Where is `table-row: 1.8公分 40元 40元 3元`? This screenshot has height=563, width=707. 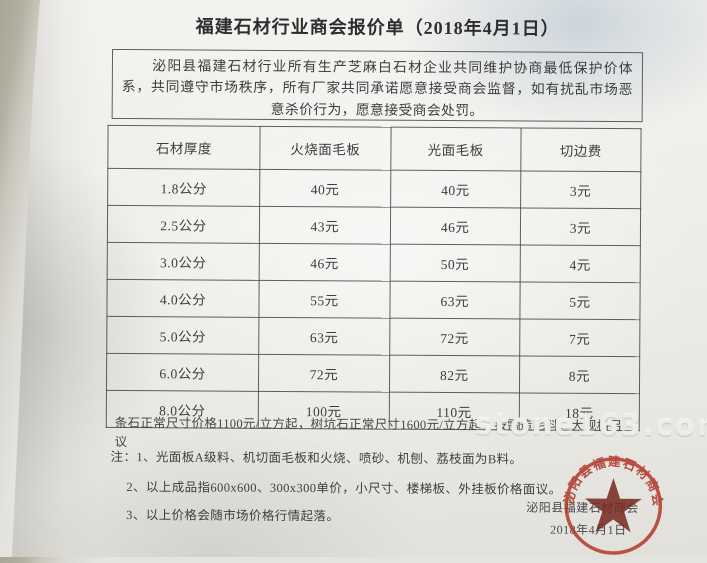 table-row: 1.8公分 40元 40元 3元 is located at coordinates (374, 188).